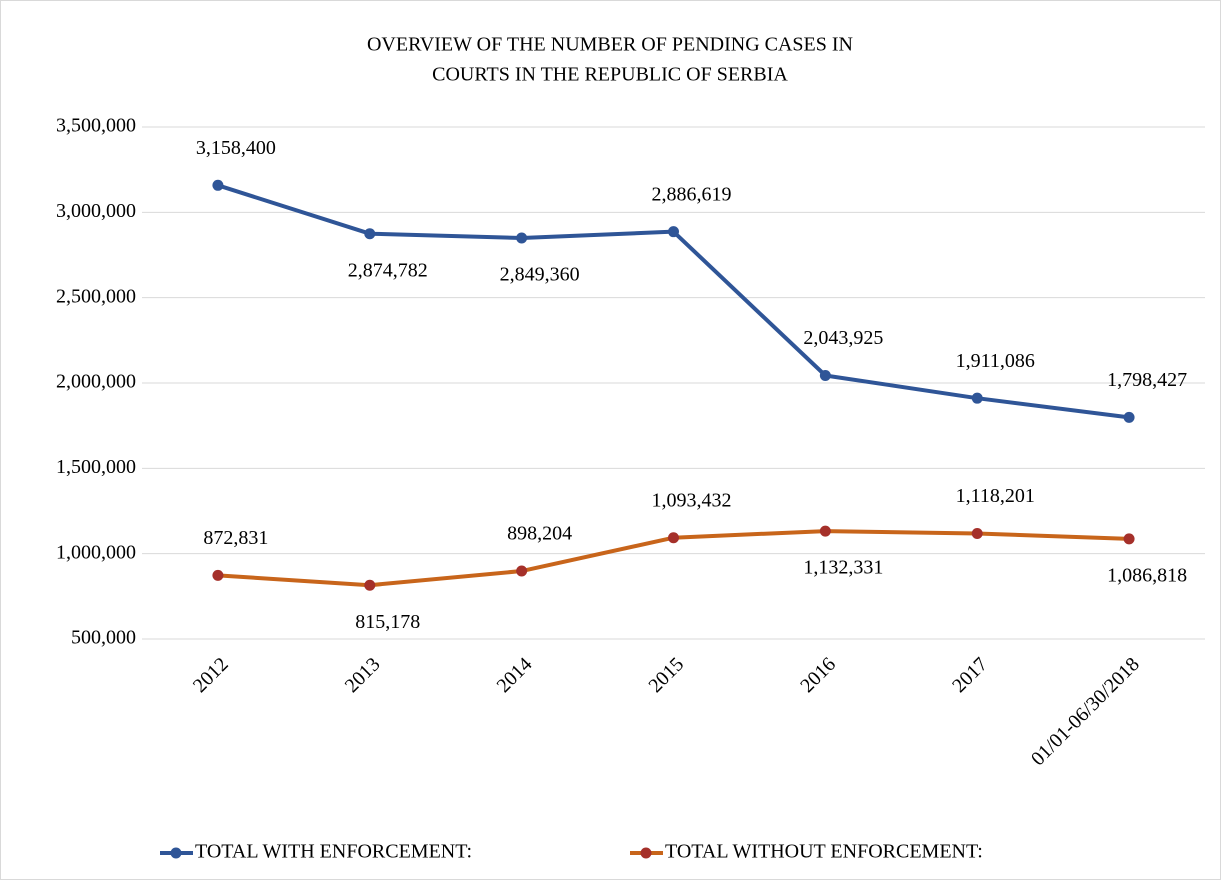 This screenshot has height=880, width=1221. Describe the element at coordinates (1147, 575) in the screenshot. I see `data-label: 1,086,818` at that location.